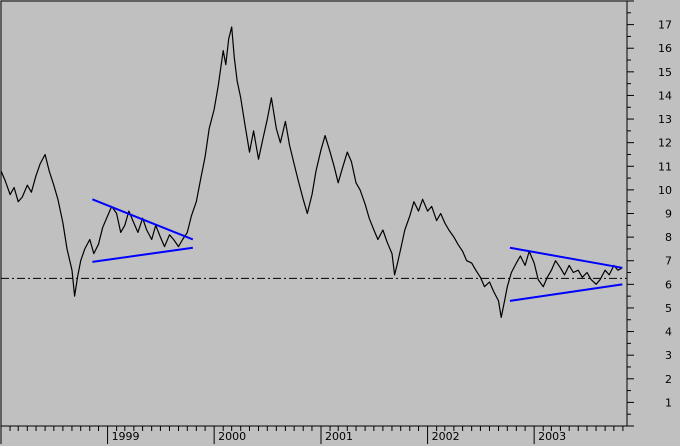 The image size is (680, 446). What do you see at coordinates (668, 355) in the screenshot?
I see `y-tick-label: 3` at bounding box center [668, 355].